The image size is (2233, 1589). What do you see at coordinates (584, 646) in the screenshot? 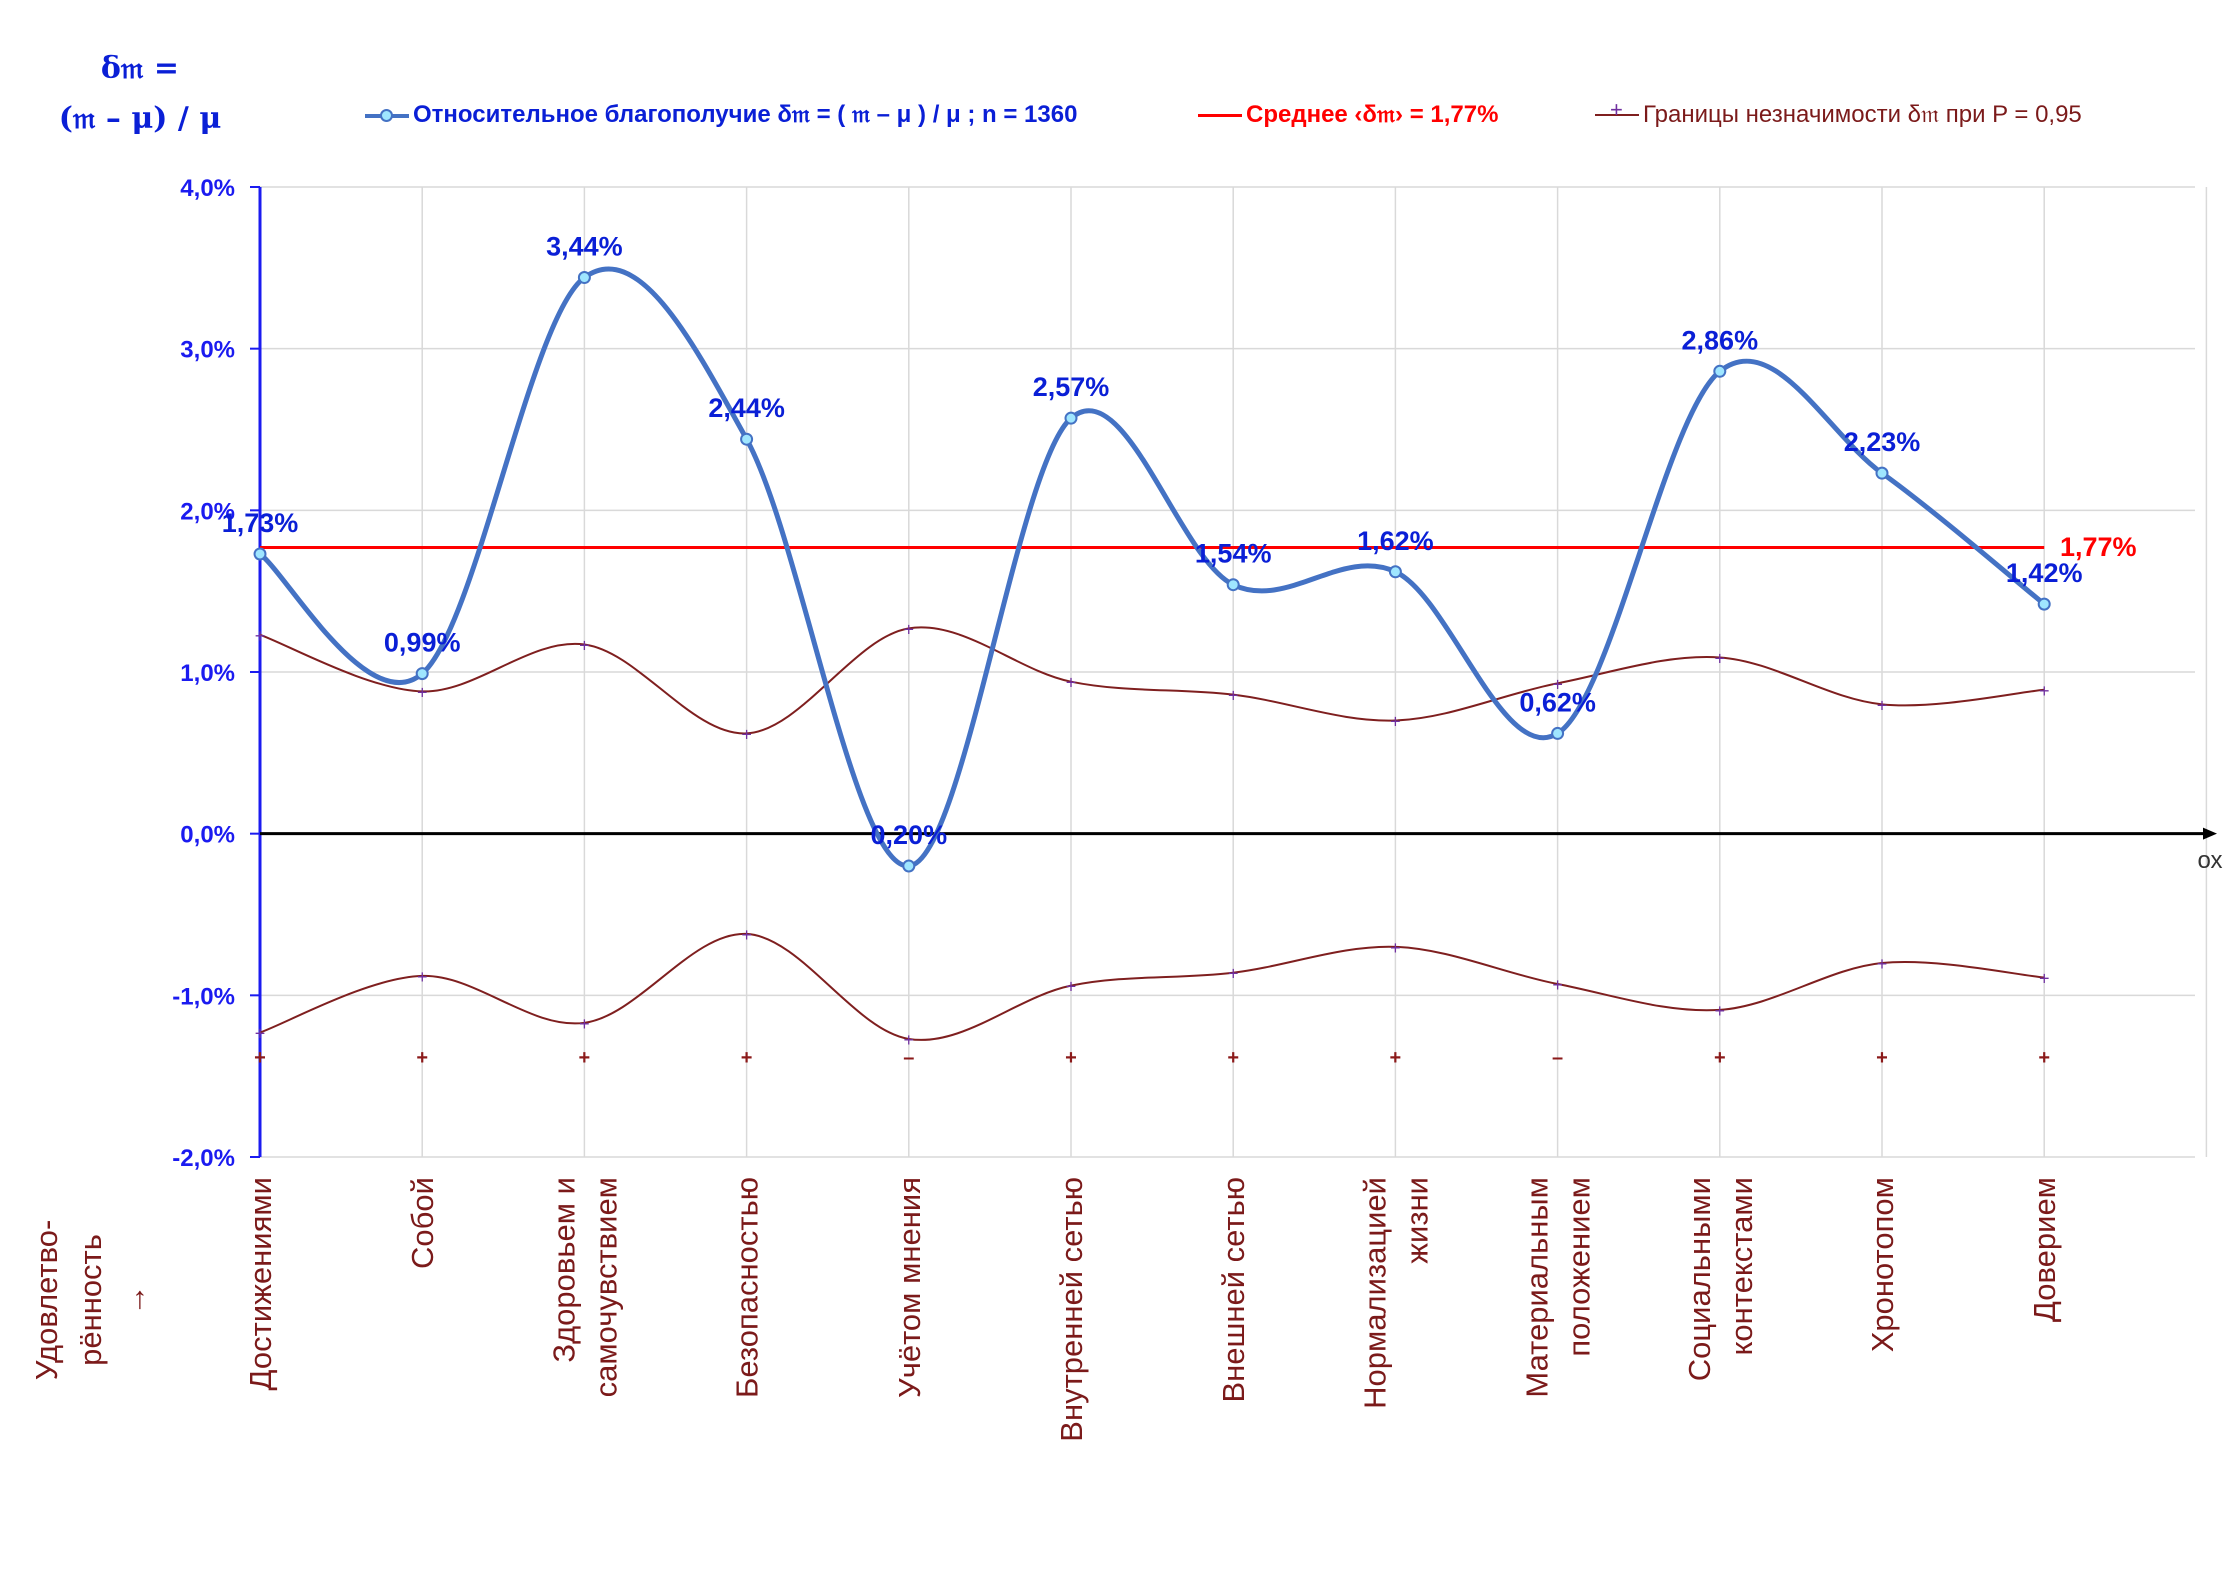
I see `bounds-upper-point-2: +` at bounding box center [584, 646].